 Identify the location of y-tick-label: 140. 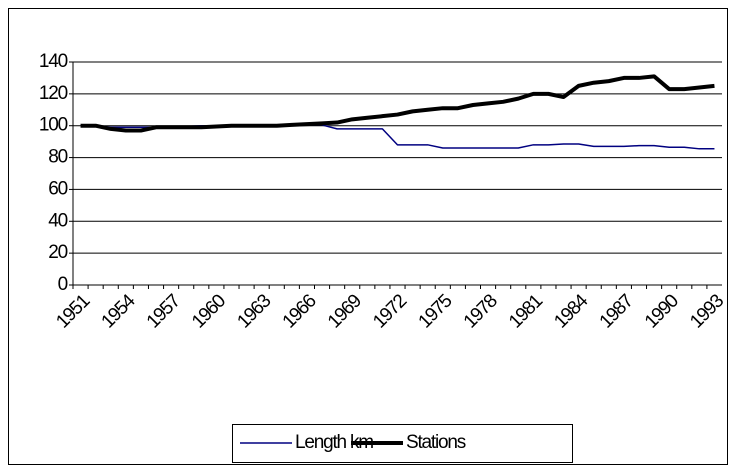
(53, 61).